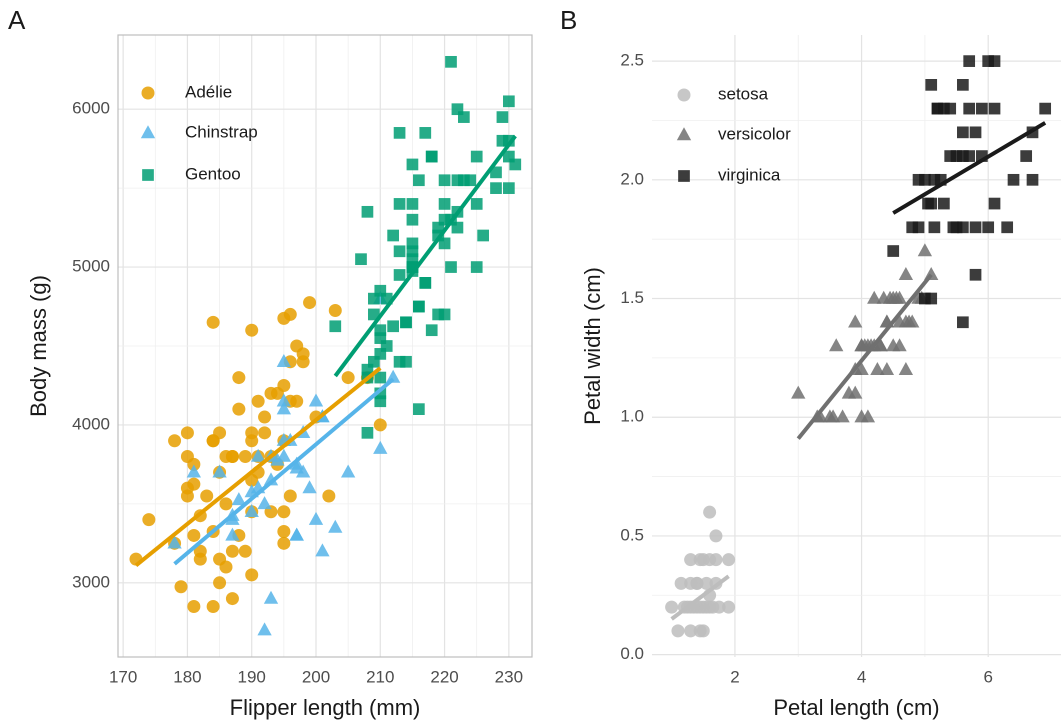 The height and width of the screenshot is (724, 1062). I want to click on panel-label: B, so click(568, 20).